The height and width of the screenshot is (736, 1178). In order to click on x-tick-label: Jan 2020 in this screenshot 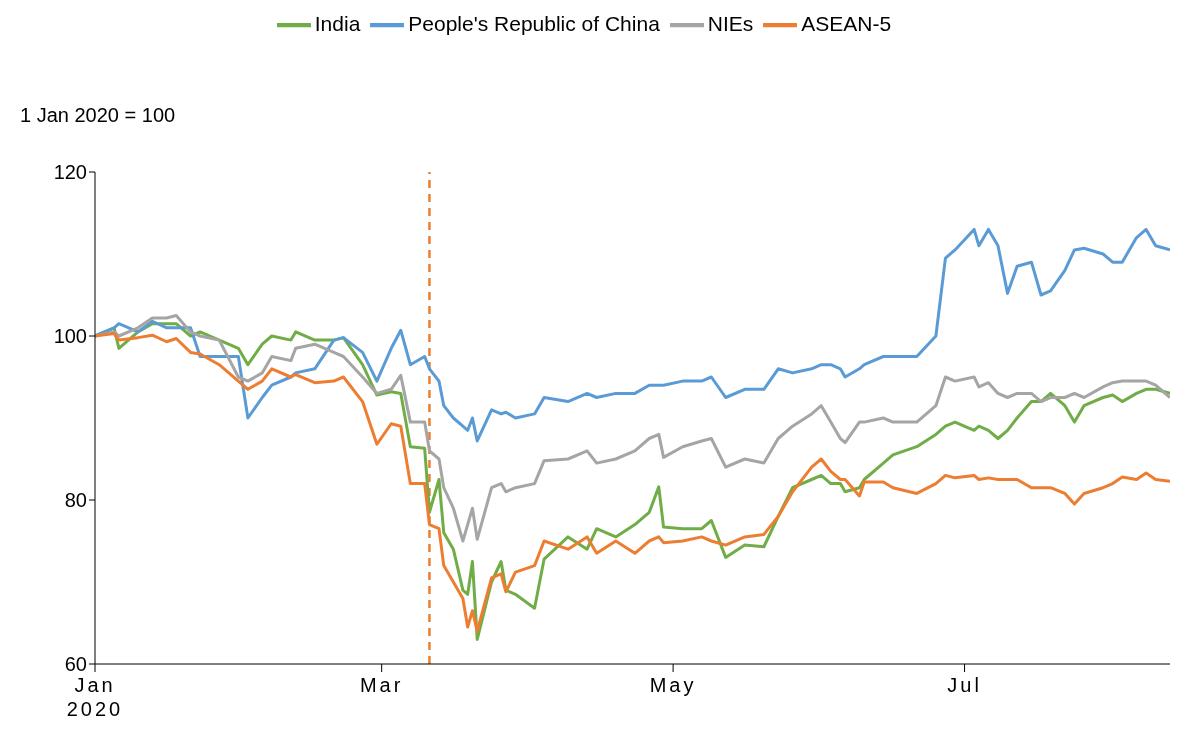, I will do `click(95, 697)`.